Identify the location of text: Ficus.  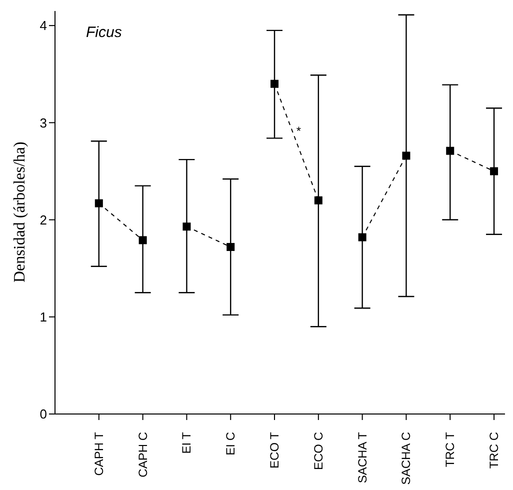
(104, 32).